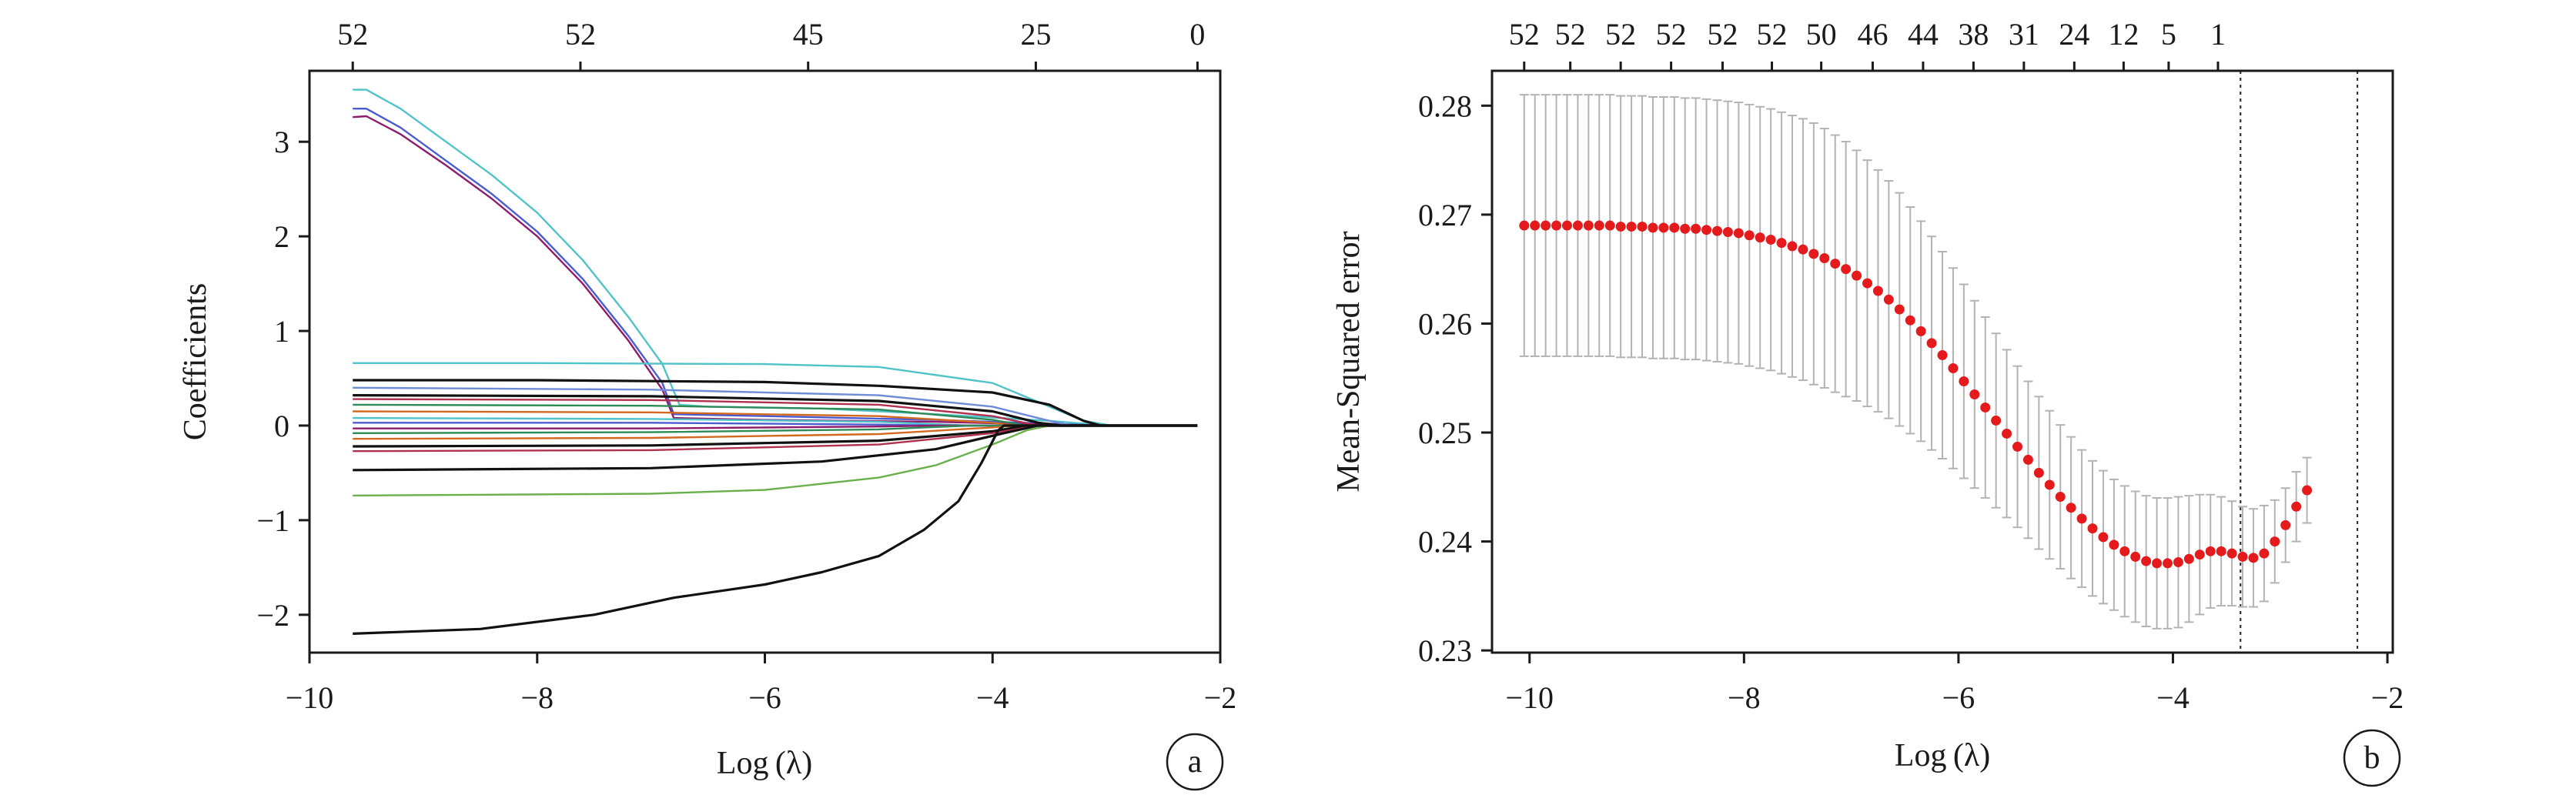 This screenshot has height=795, width=2576. I want to click on panel-b-label-circle, so click(2372, 758).